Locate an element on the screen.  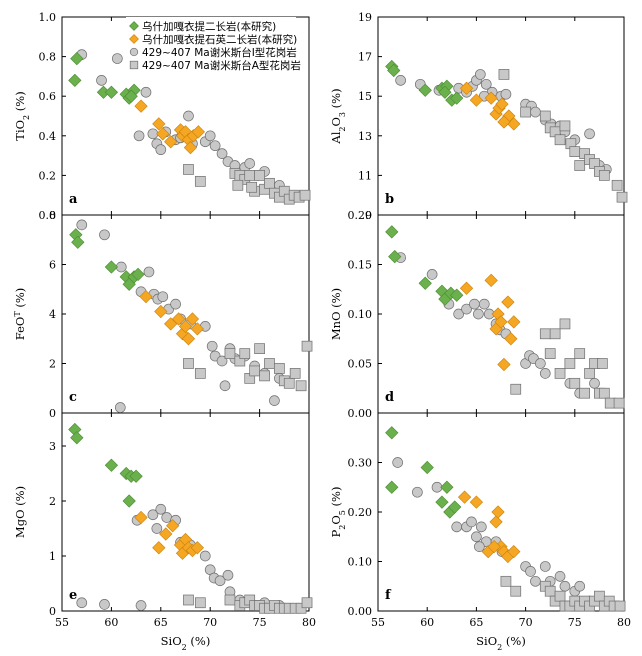
y-tick-label: 15 is located at coordinates (365, 96).